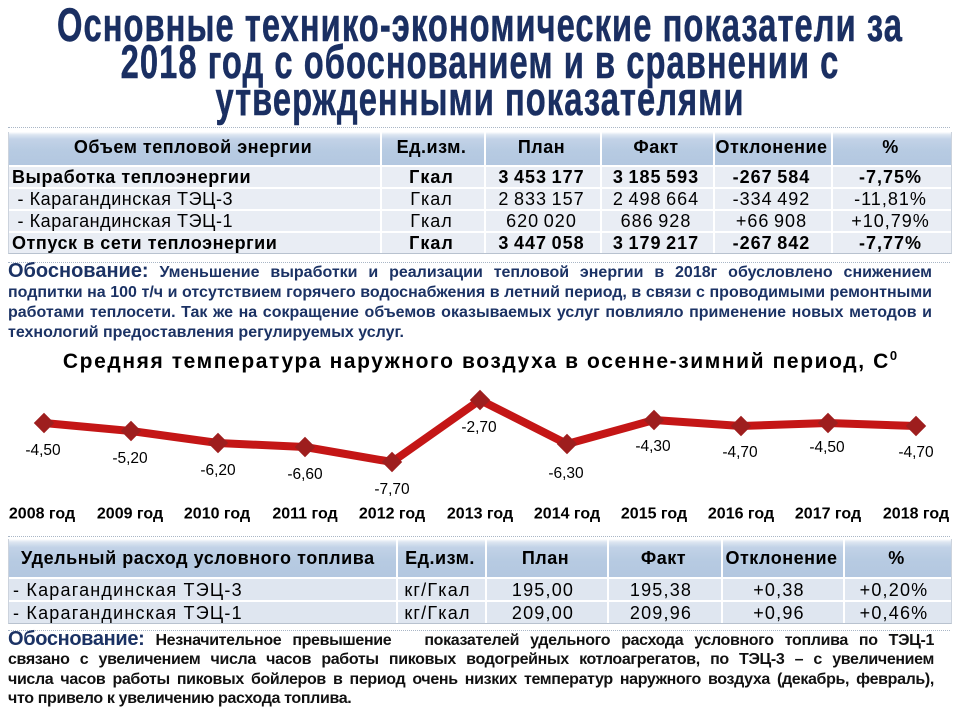 Image resolution: width=960 pixels, height=720 pixels. What do you see at coordinates (480, 514) in the screenshot?
I see `svg-text: 2013 год` at bounding box center [480, 514].